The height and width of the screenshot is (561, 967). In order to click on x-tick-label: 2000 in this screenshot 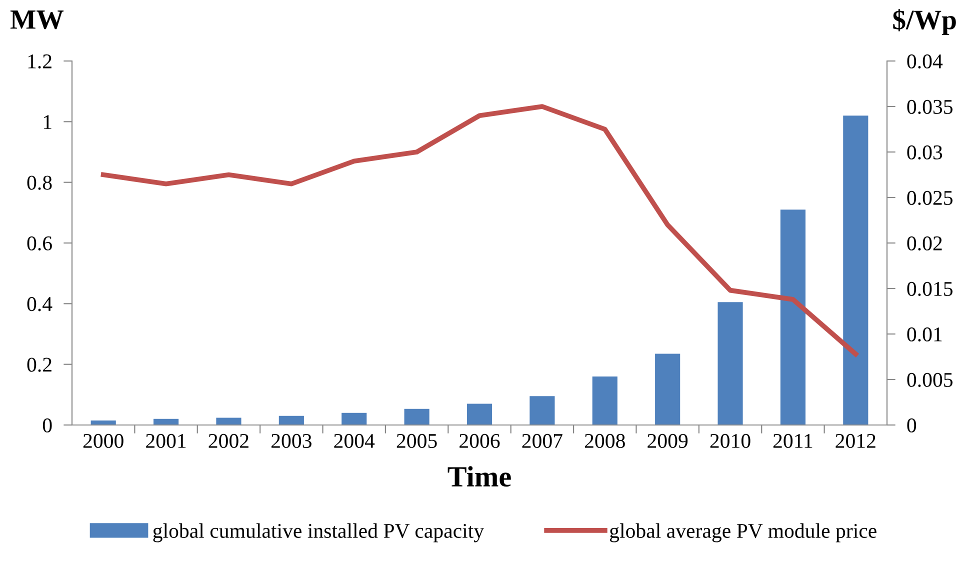, I will do `click(103, 441)`.